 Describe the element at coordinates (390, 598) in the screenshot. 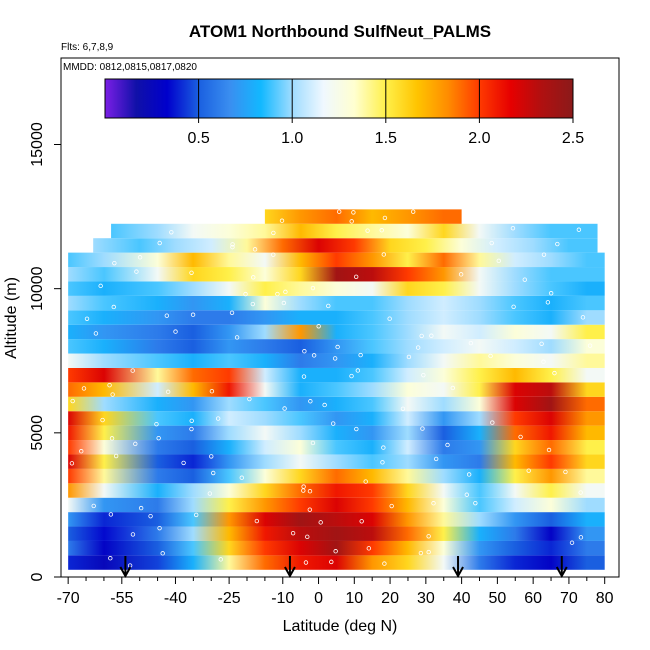

I see `x-tick-label: 20` at that location.